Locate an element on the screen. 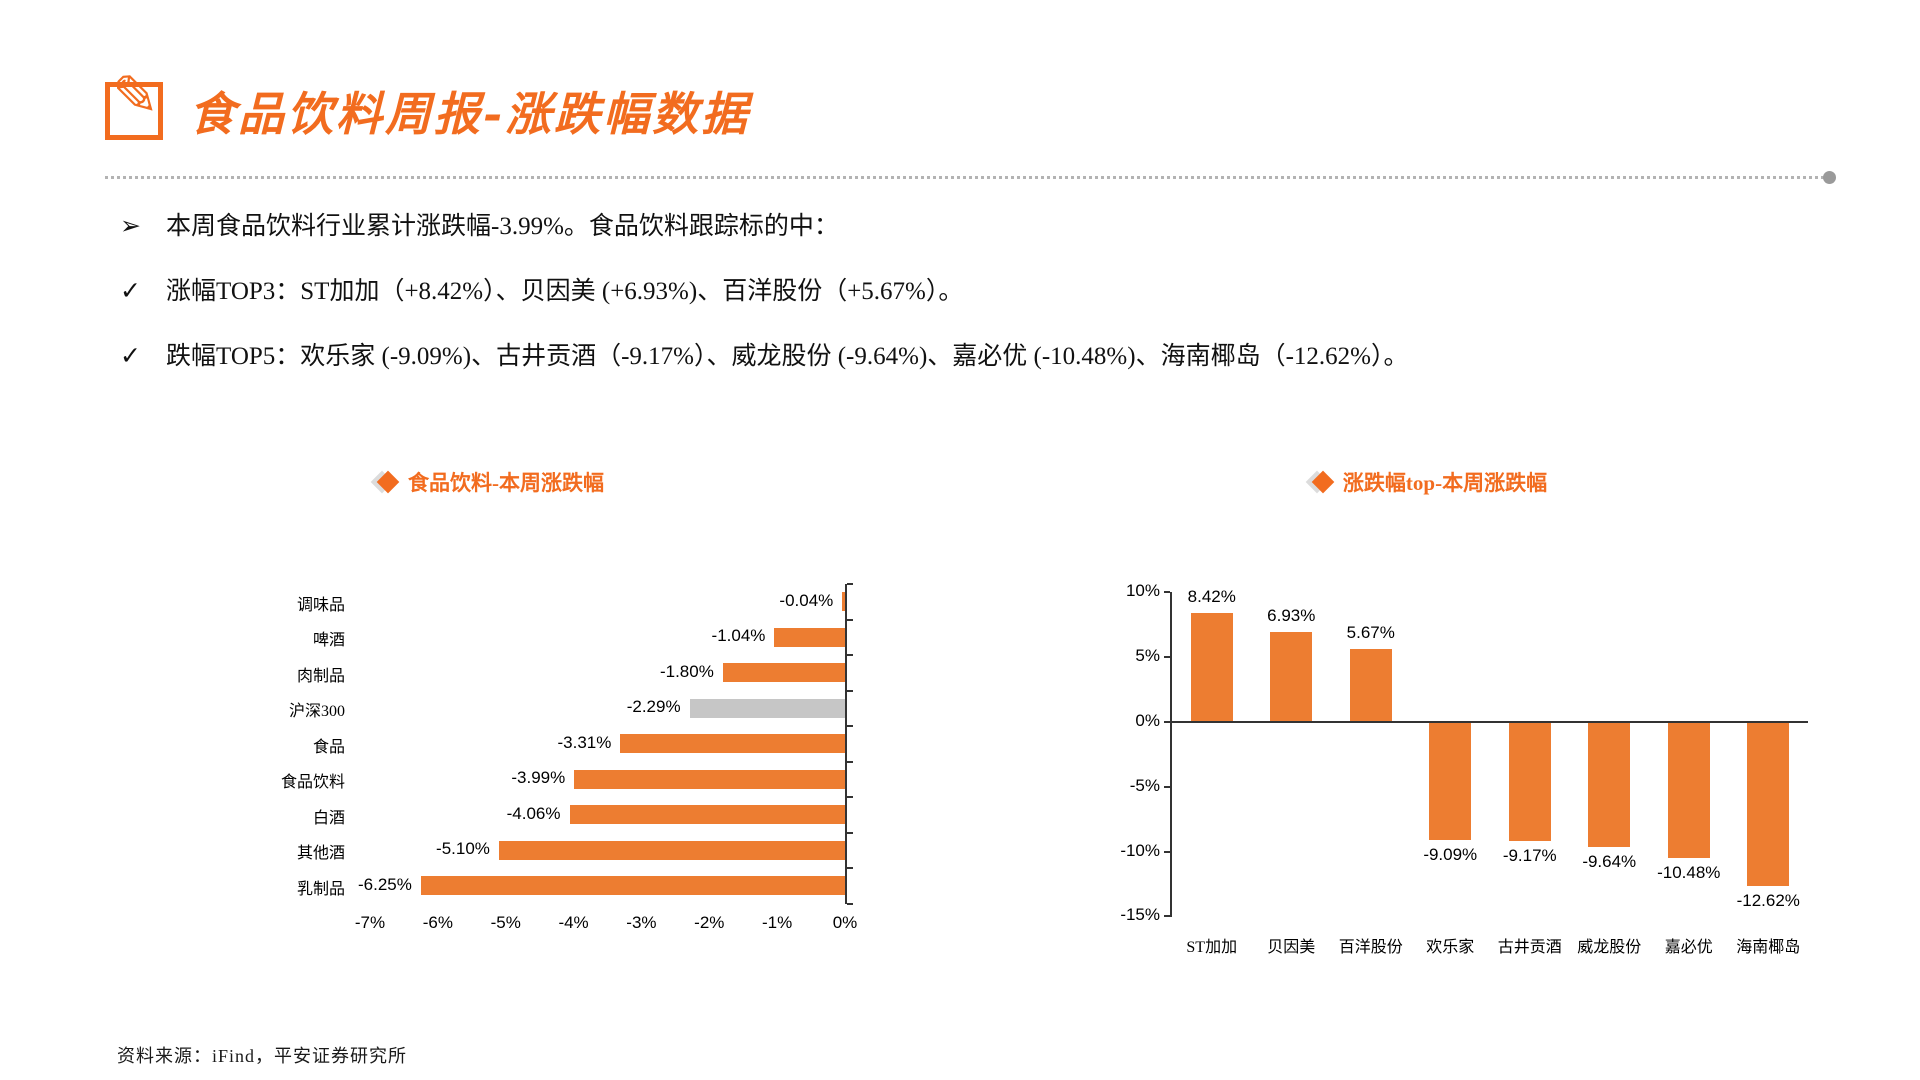 The width and height of the screenshot is (1920, 1080). bullet-item: ➢ 本周食品饮料行业累计涨跌幅-3.99%。食品饮料跟踪标的中： is located at coordinates (965, 226).